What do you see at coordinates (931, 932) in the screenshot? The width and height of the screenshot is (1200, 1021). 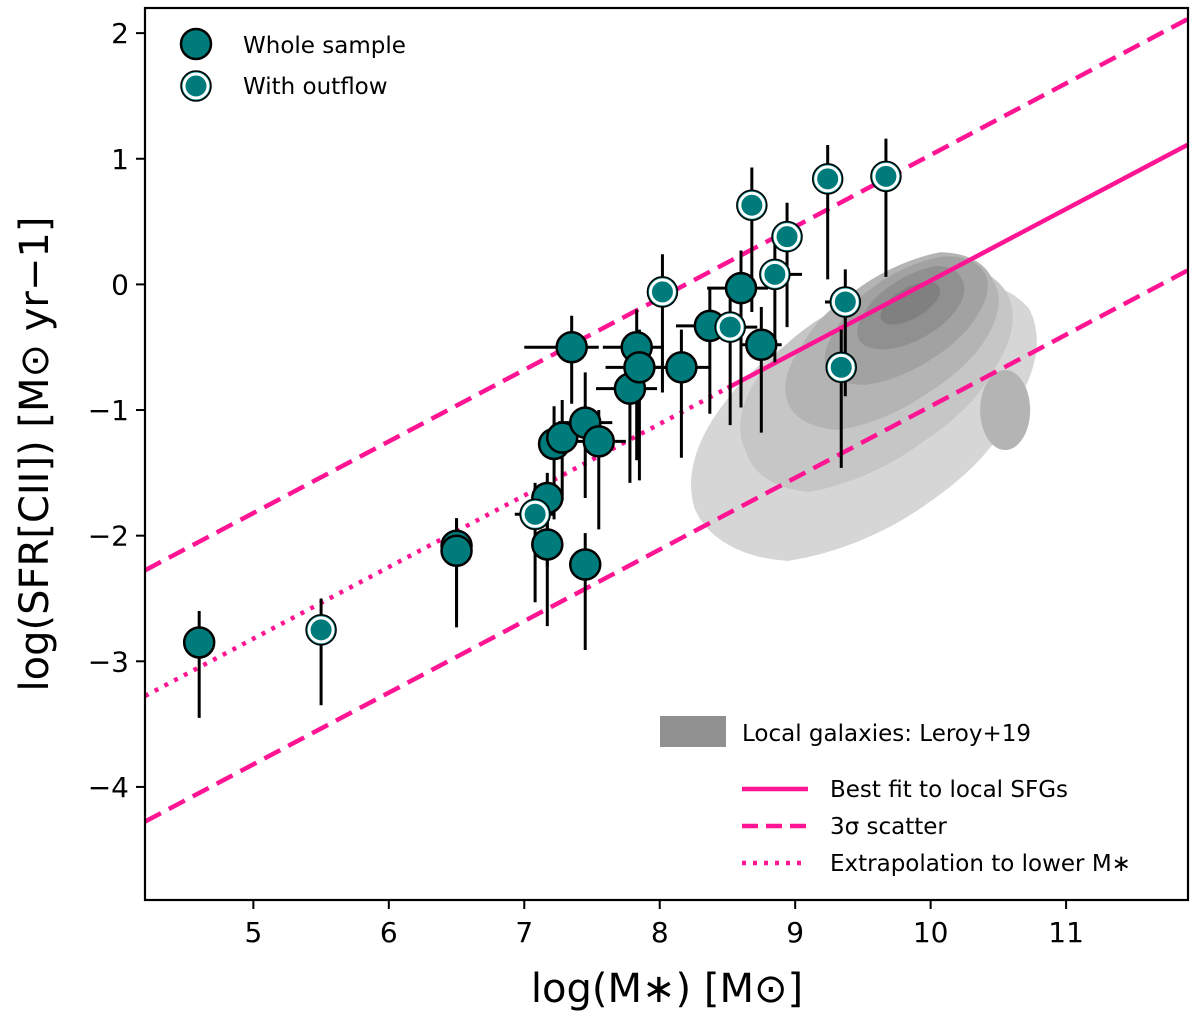 I see `x-tick-label-10: 10` at bounding box center [931, 932].